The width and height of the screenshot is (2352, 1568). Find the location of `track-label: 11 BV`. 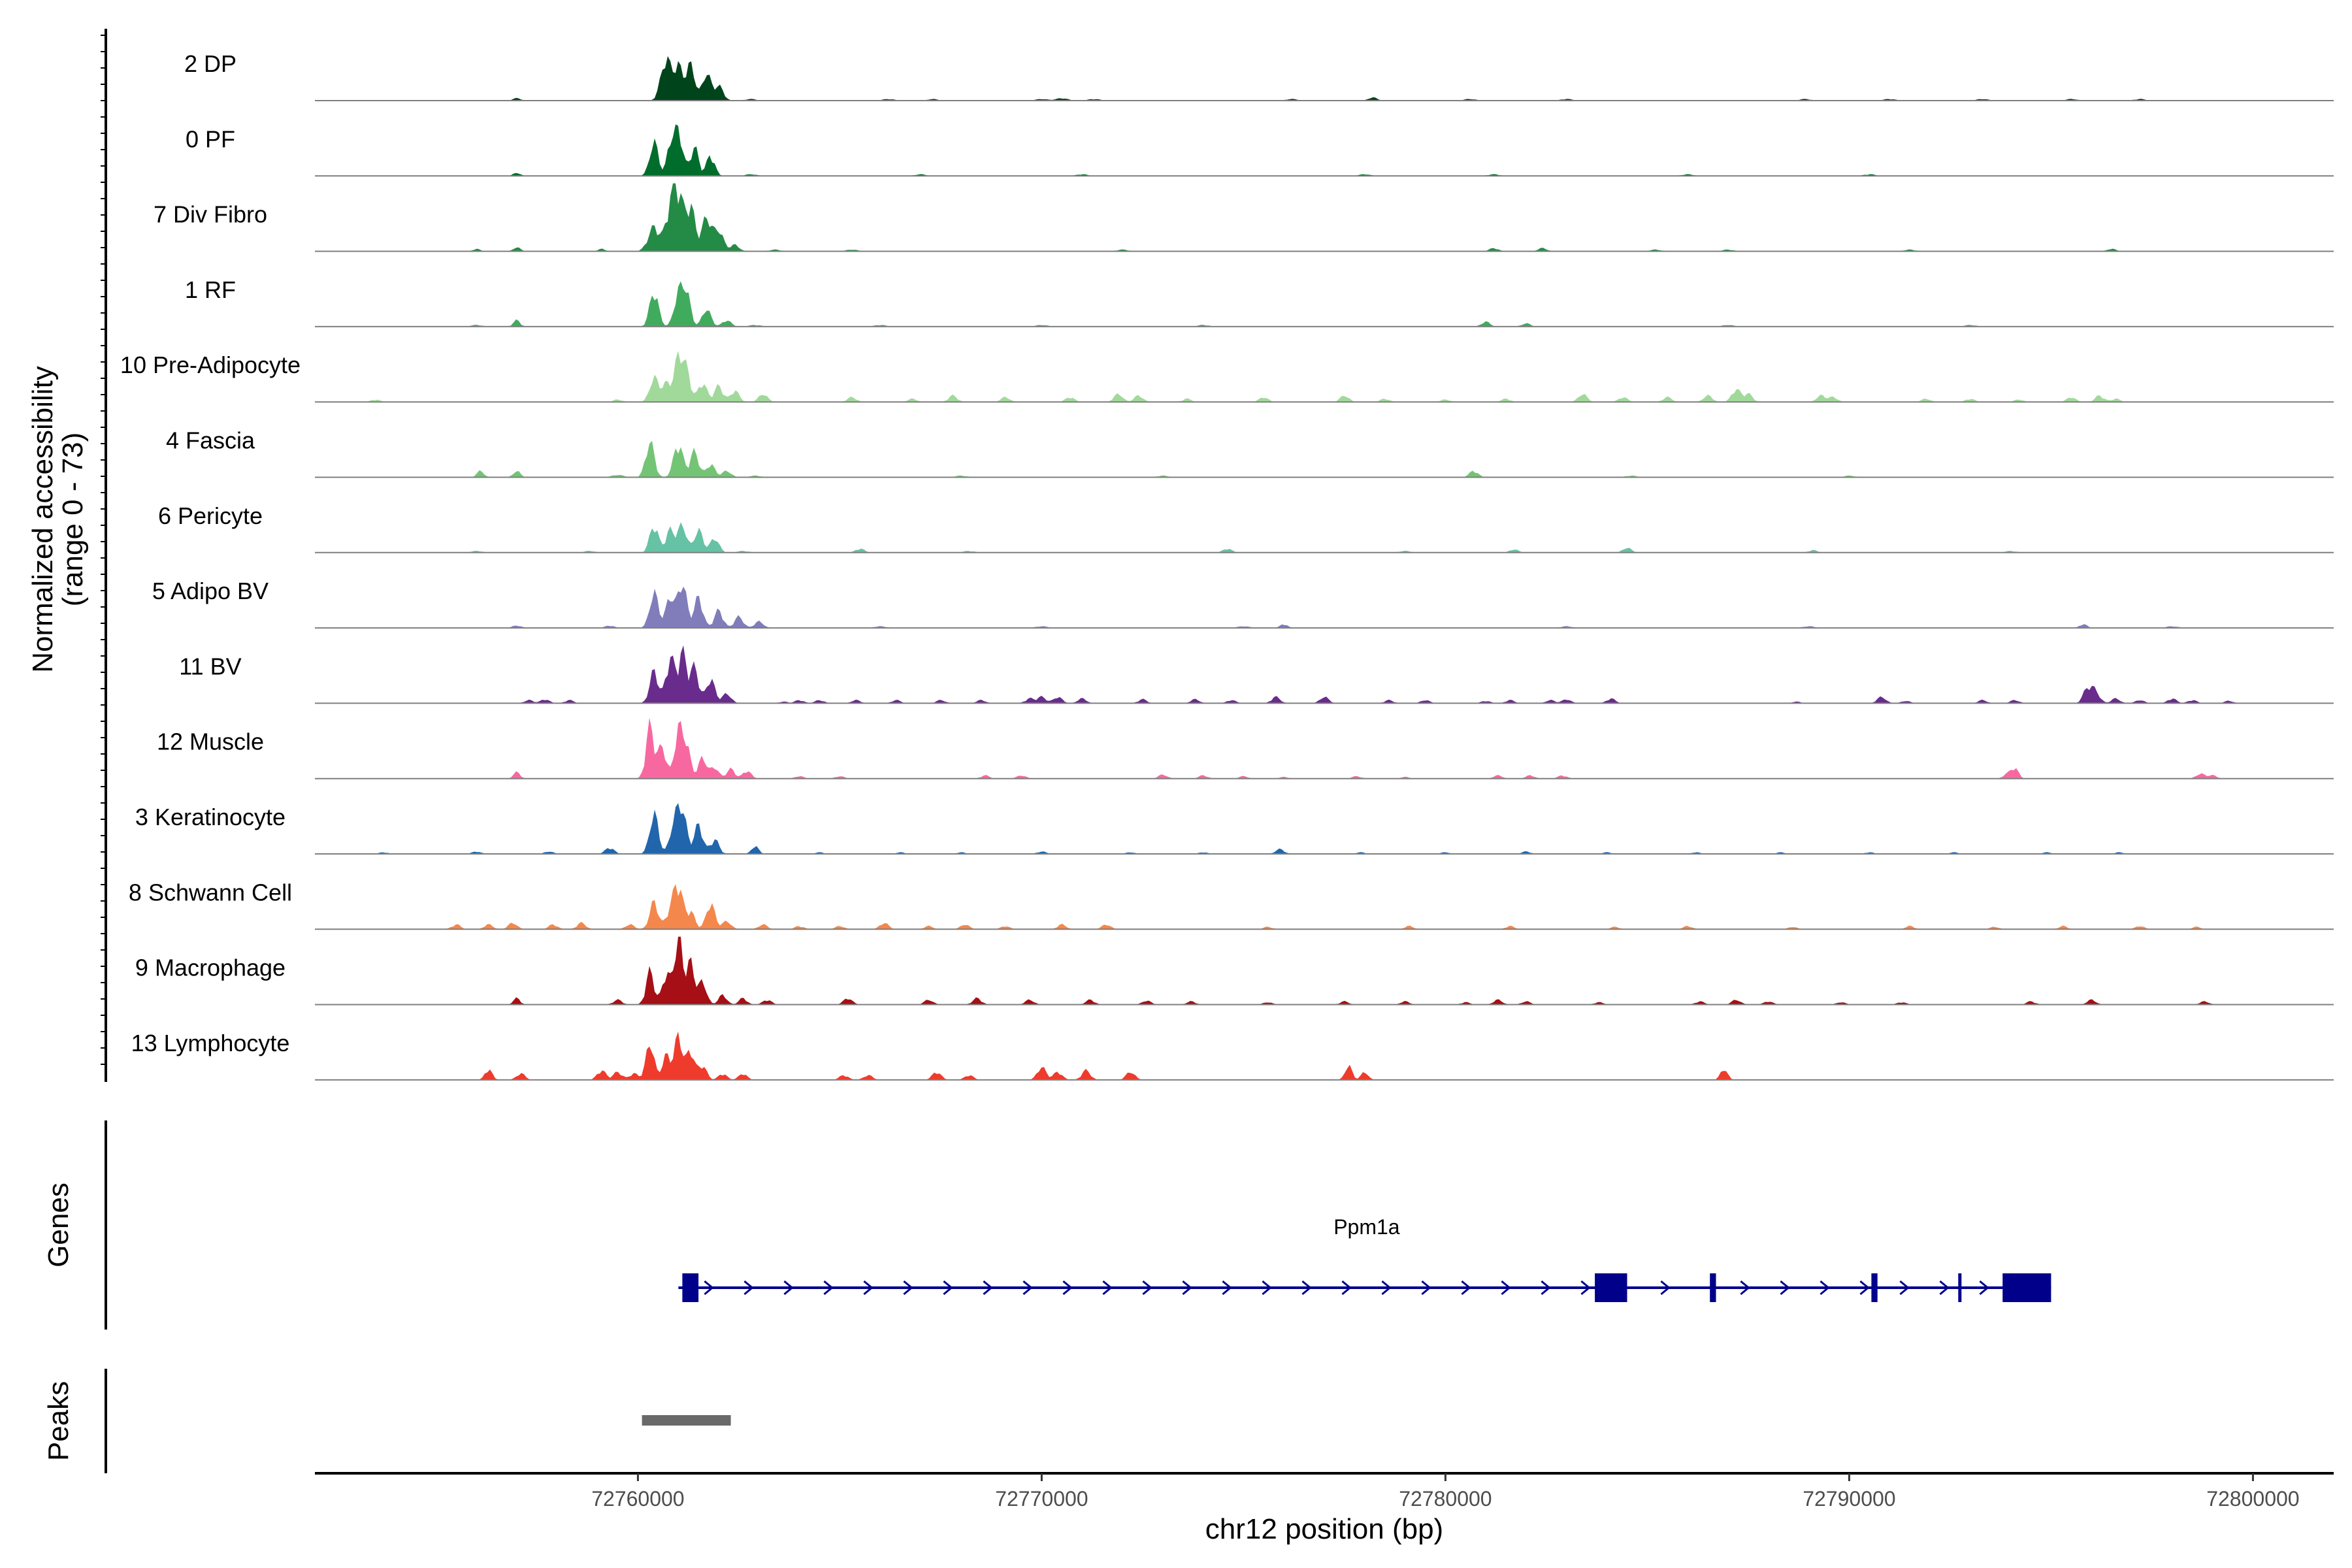

track-label: 11 BV is located at coordinates (210, 666).